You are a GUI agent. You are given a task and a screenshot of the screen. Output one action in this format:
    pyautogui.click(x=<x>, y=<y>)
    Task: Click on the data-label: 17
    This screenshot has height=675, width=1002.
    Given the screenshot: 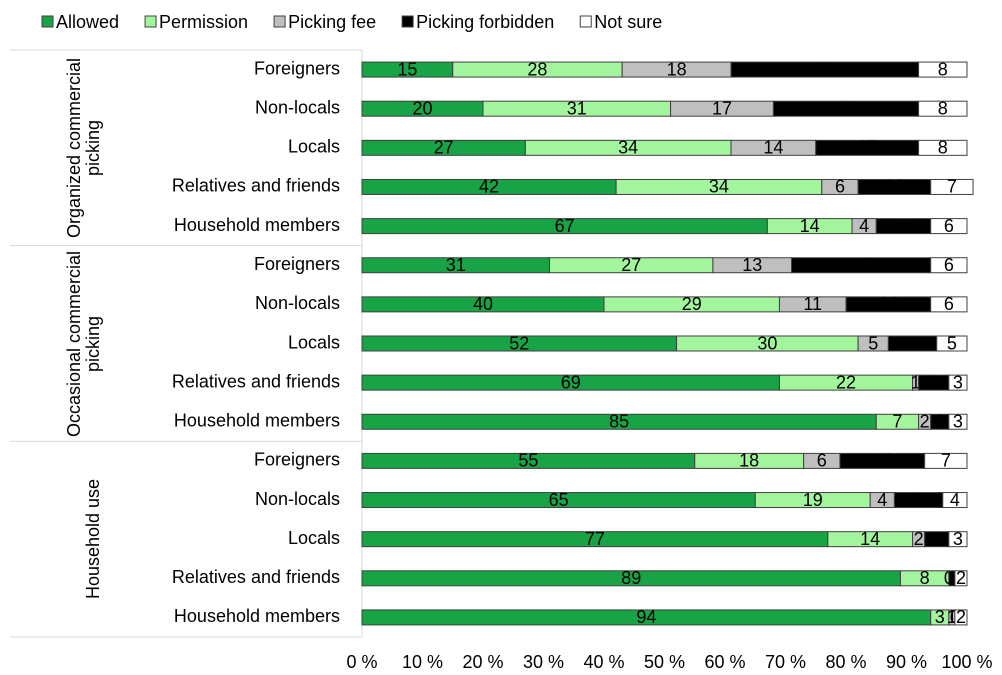 What is the action you would take?
    pyautogui.click(x=722, y=108)
    